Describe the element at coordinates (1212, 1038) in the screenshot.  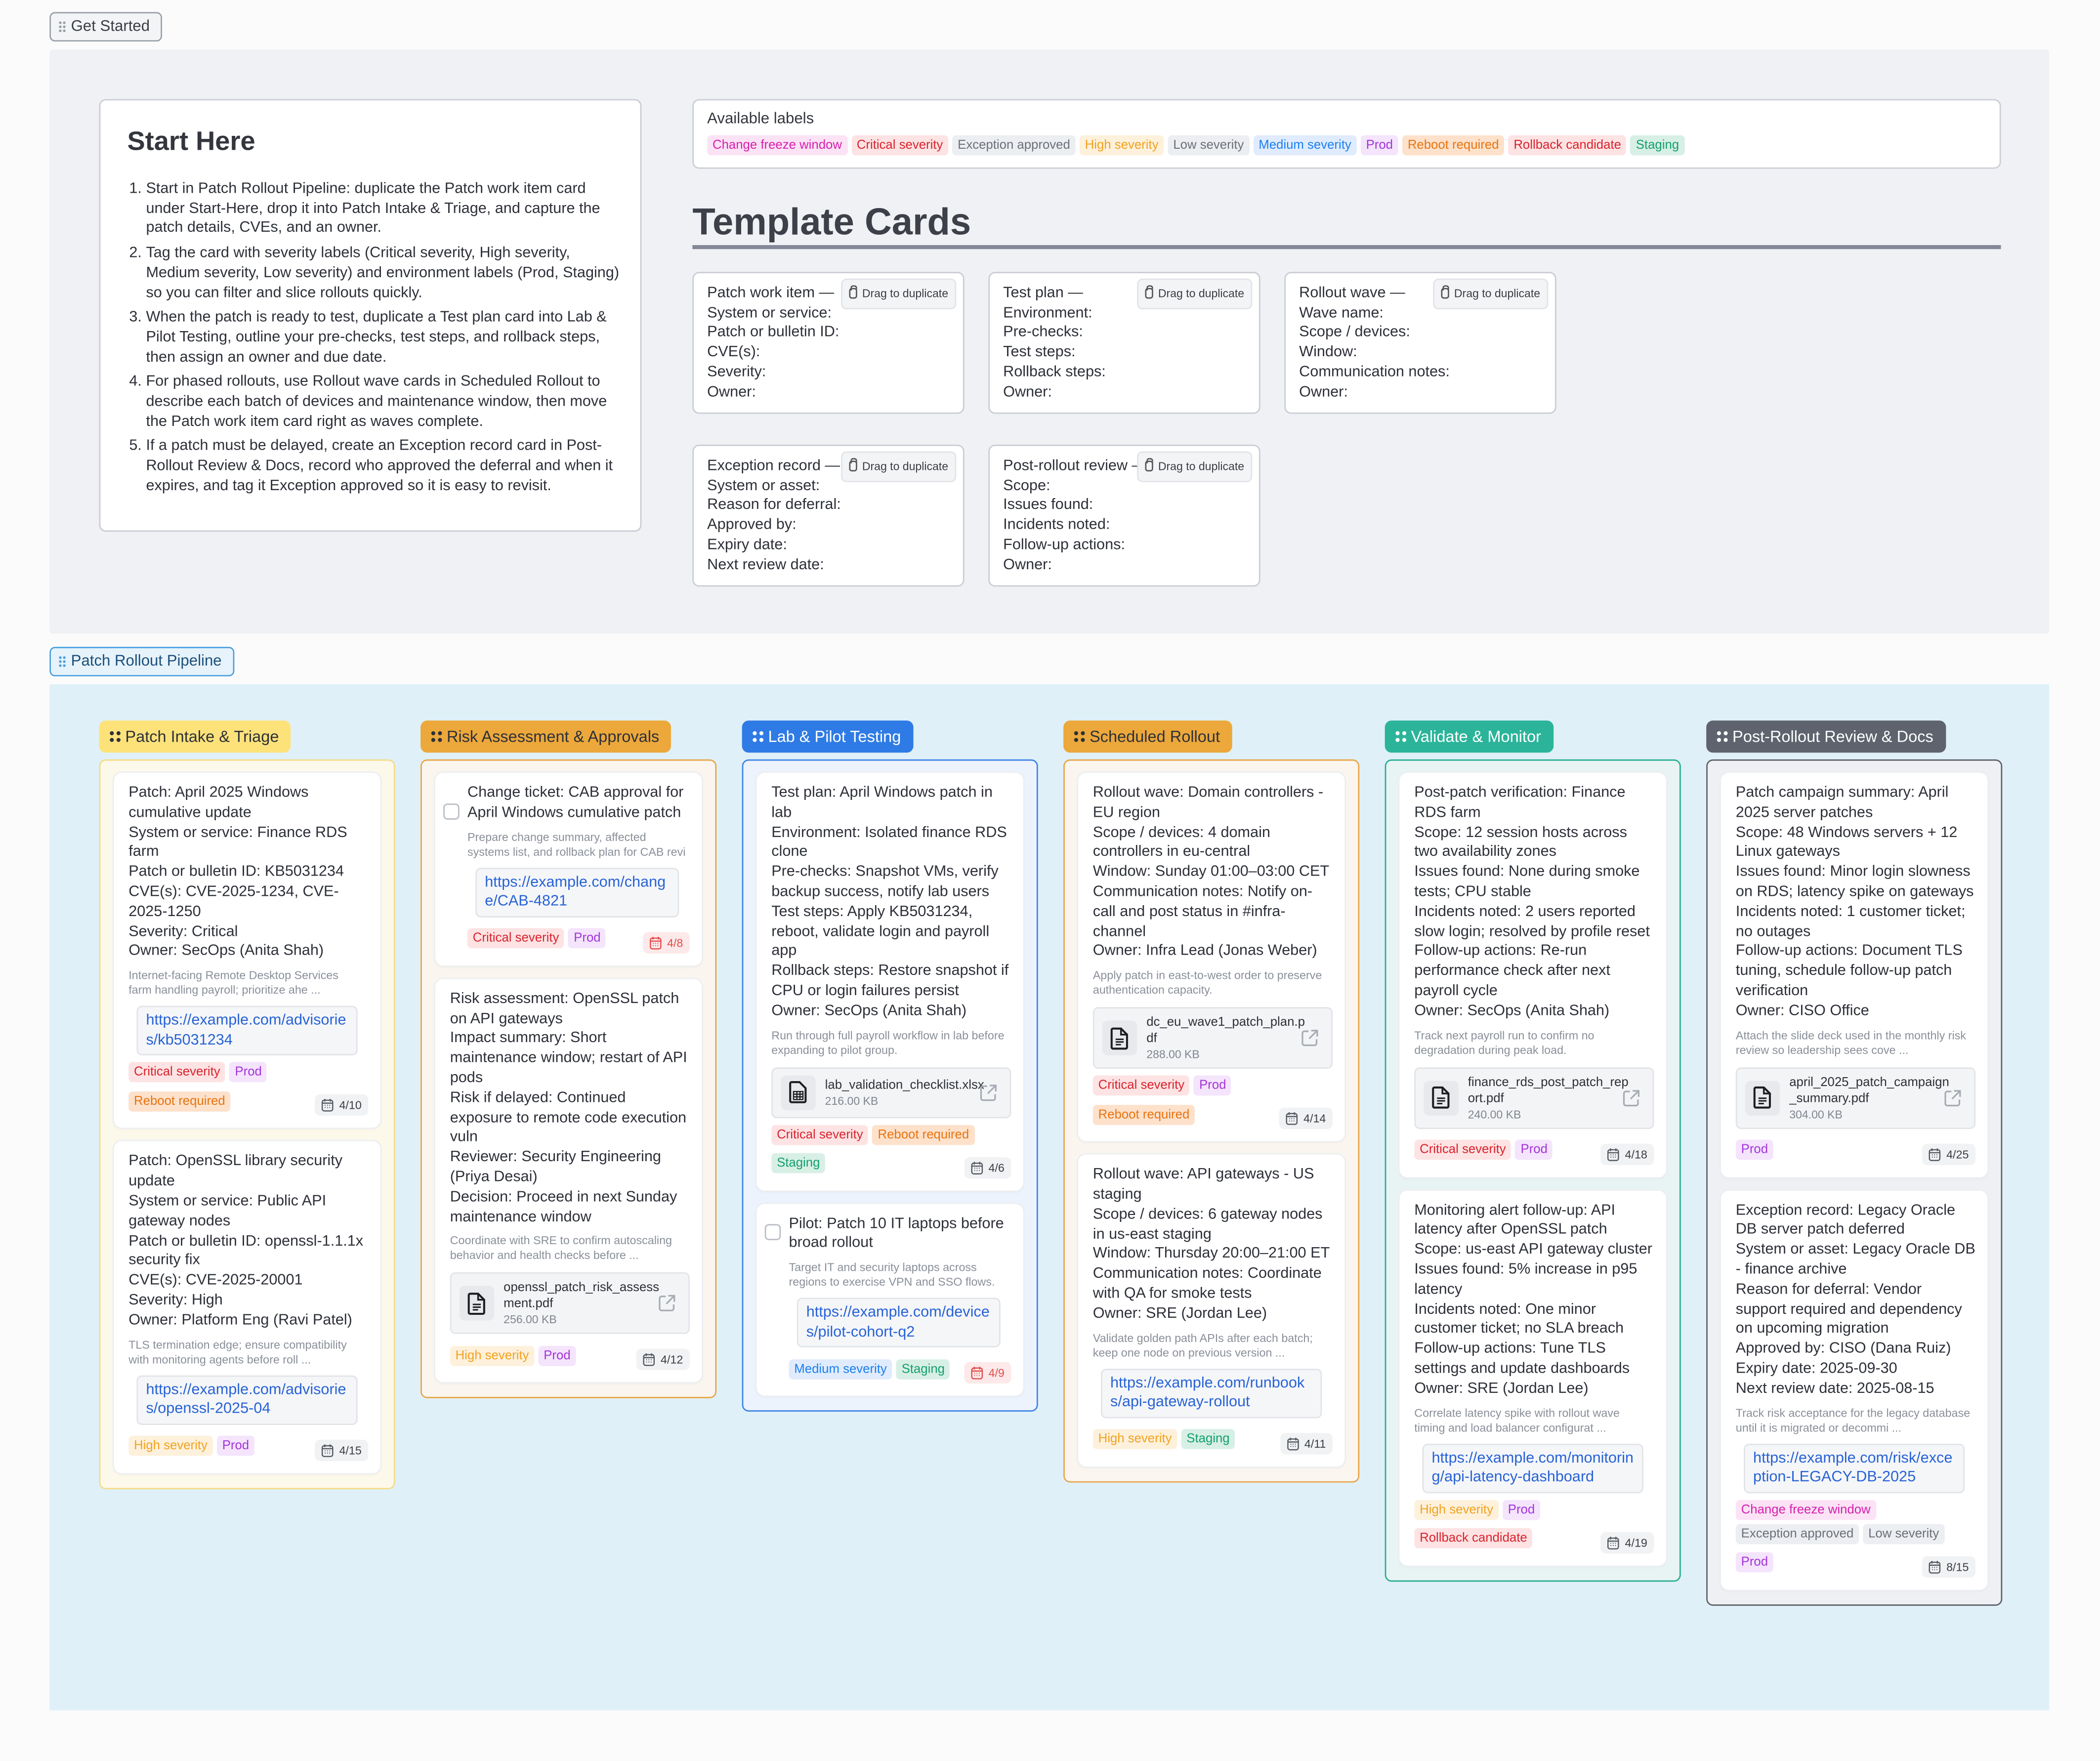
I see `attachment: dc_eu_wave1_patch_plan.pdf 288.00 KB` at that location.